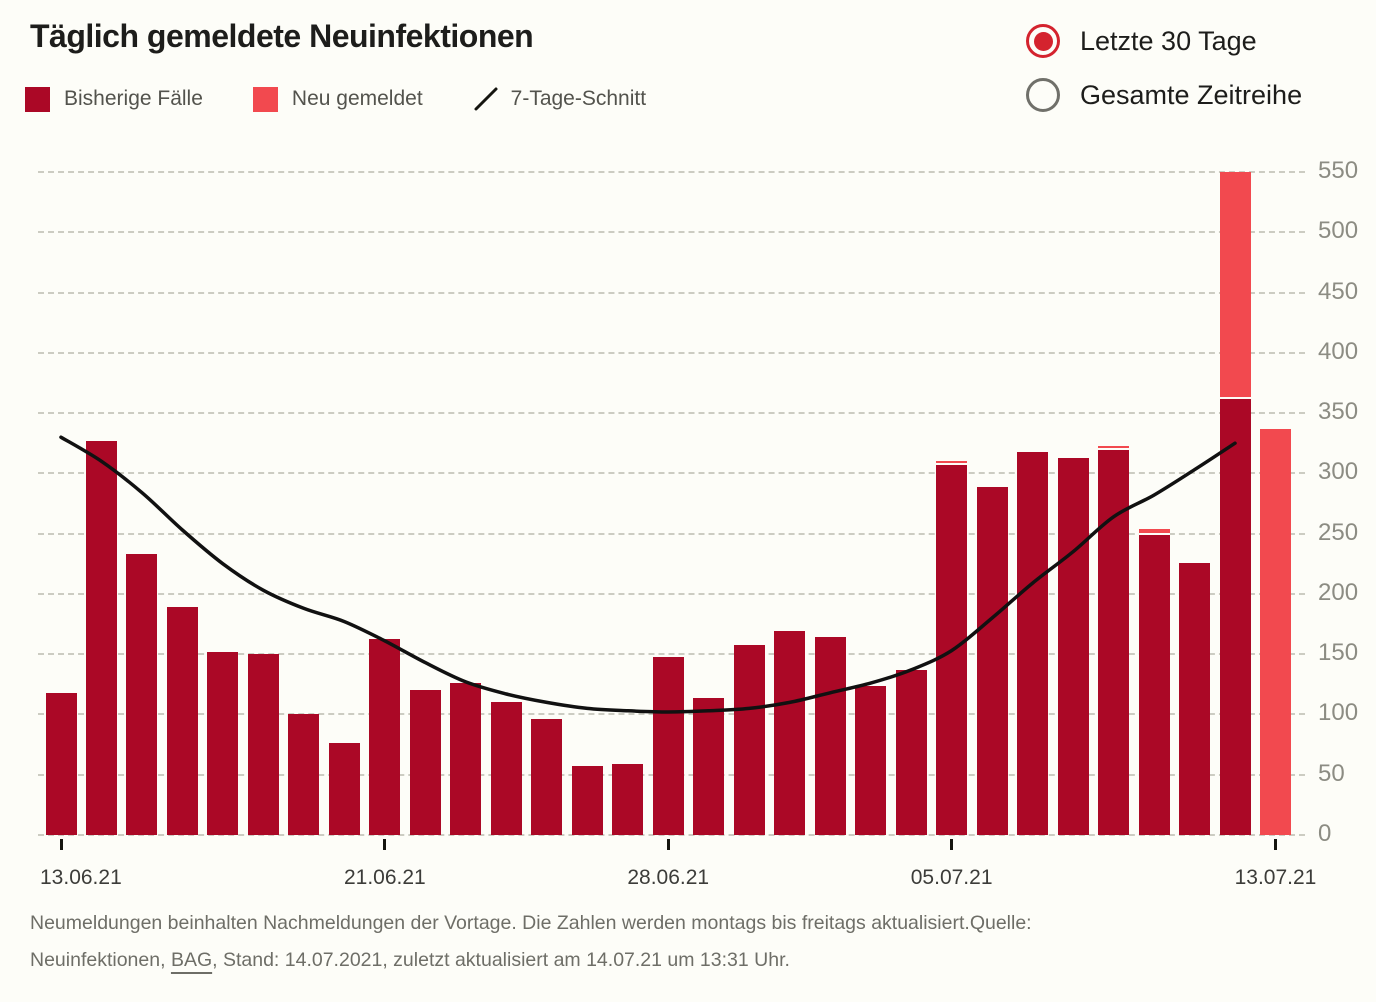 The height and width of the screenshot is (1002, 1376). What do you see at coordinates (282, 36) in the screenshot?
I see `page-title: Täglich gemeldete Neuinfektionen` at bounding box center [282, 36].